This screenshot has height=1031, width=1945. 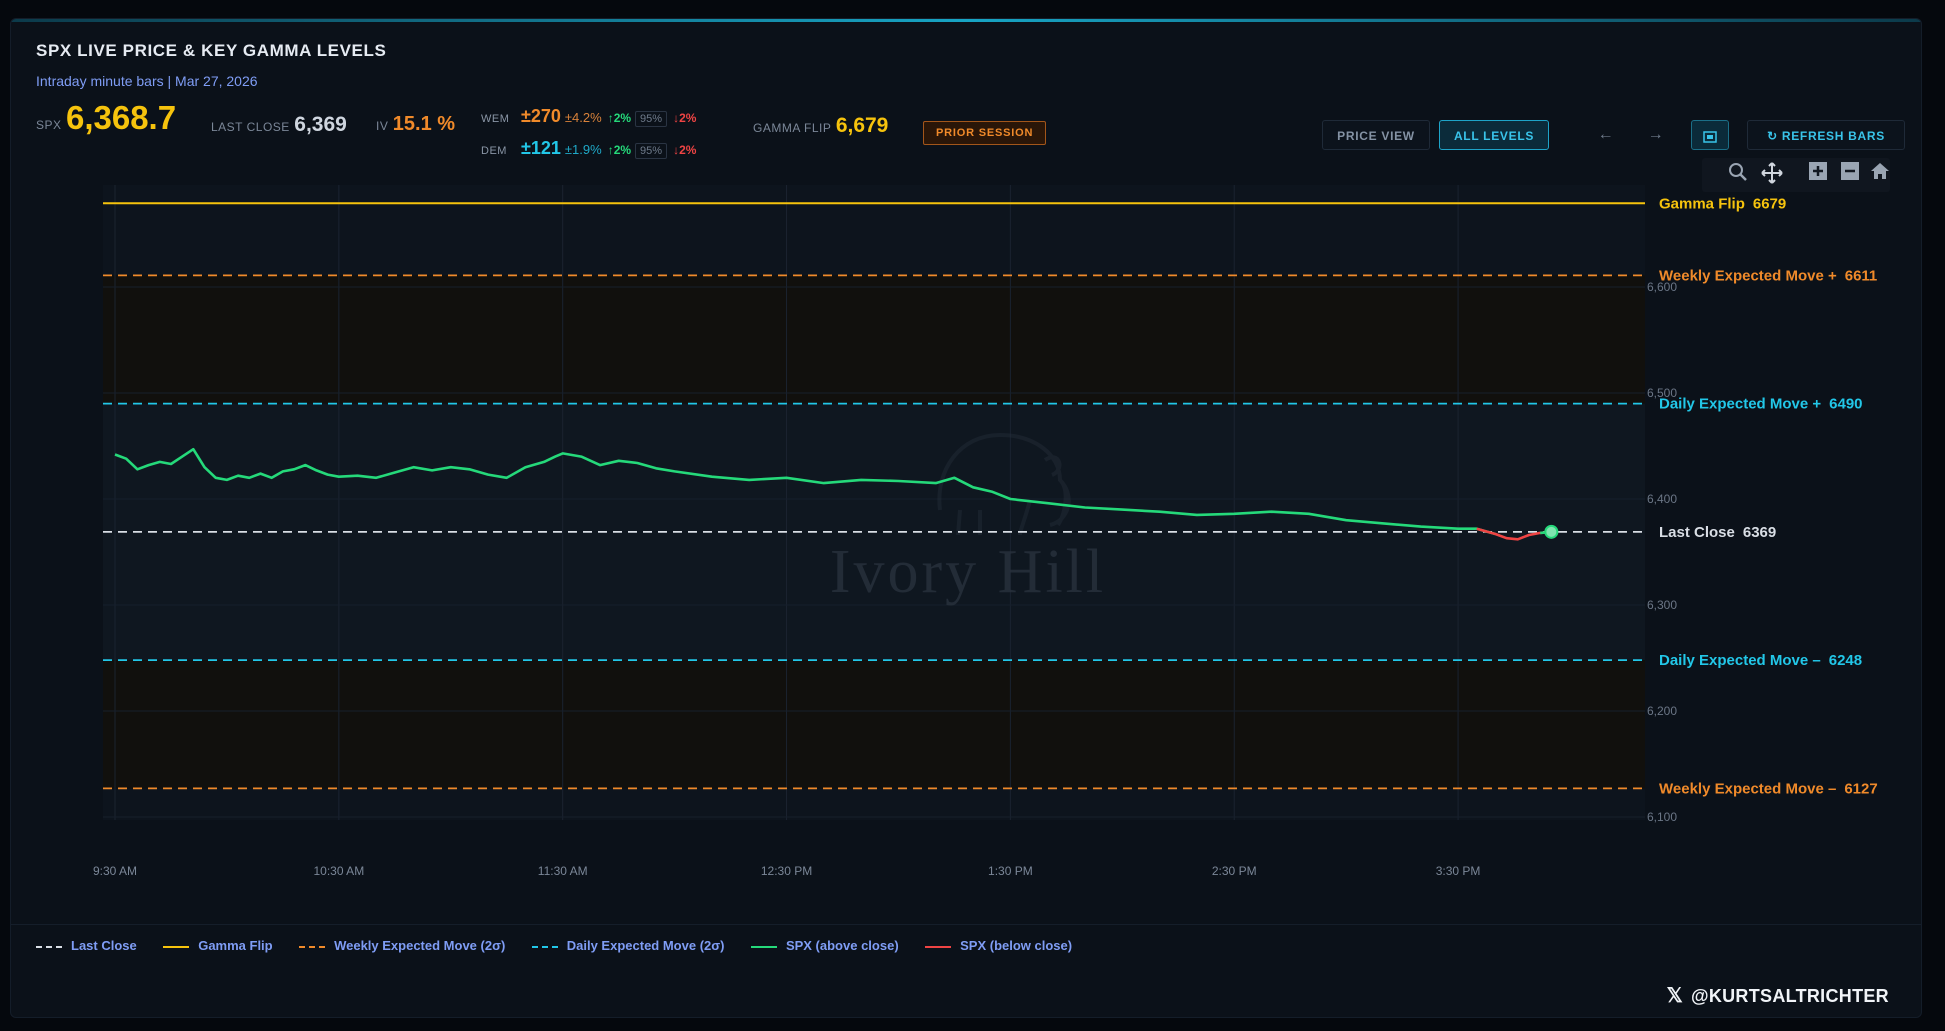 What do you see at coordinates (1010, 871) in the screenshot?
I see `x-tick-label: 1:30 PM` at bounding box center [1010, 871].